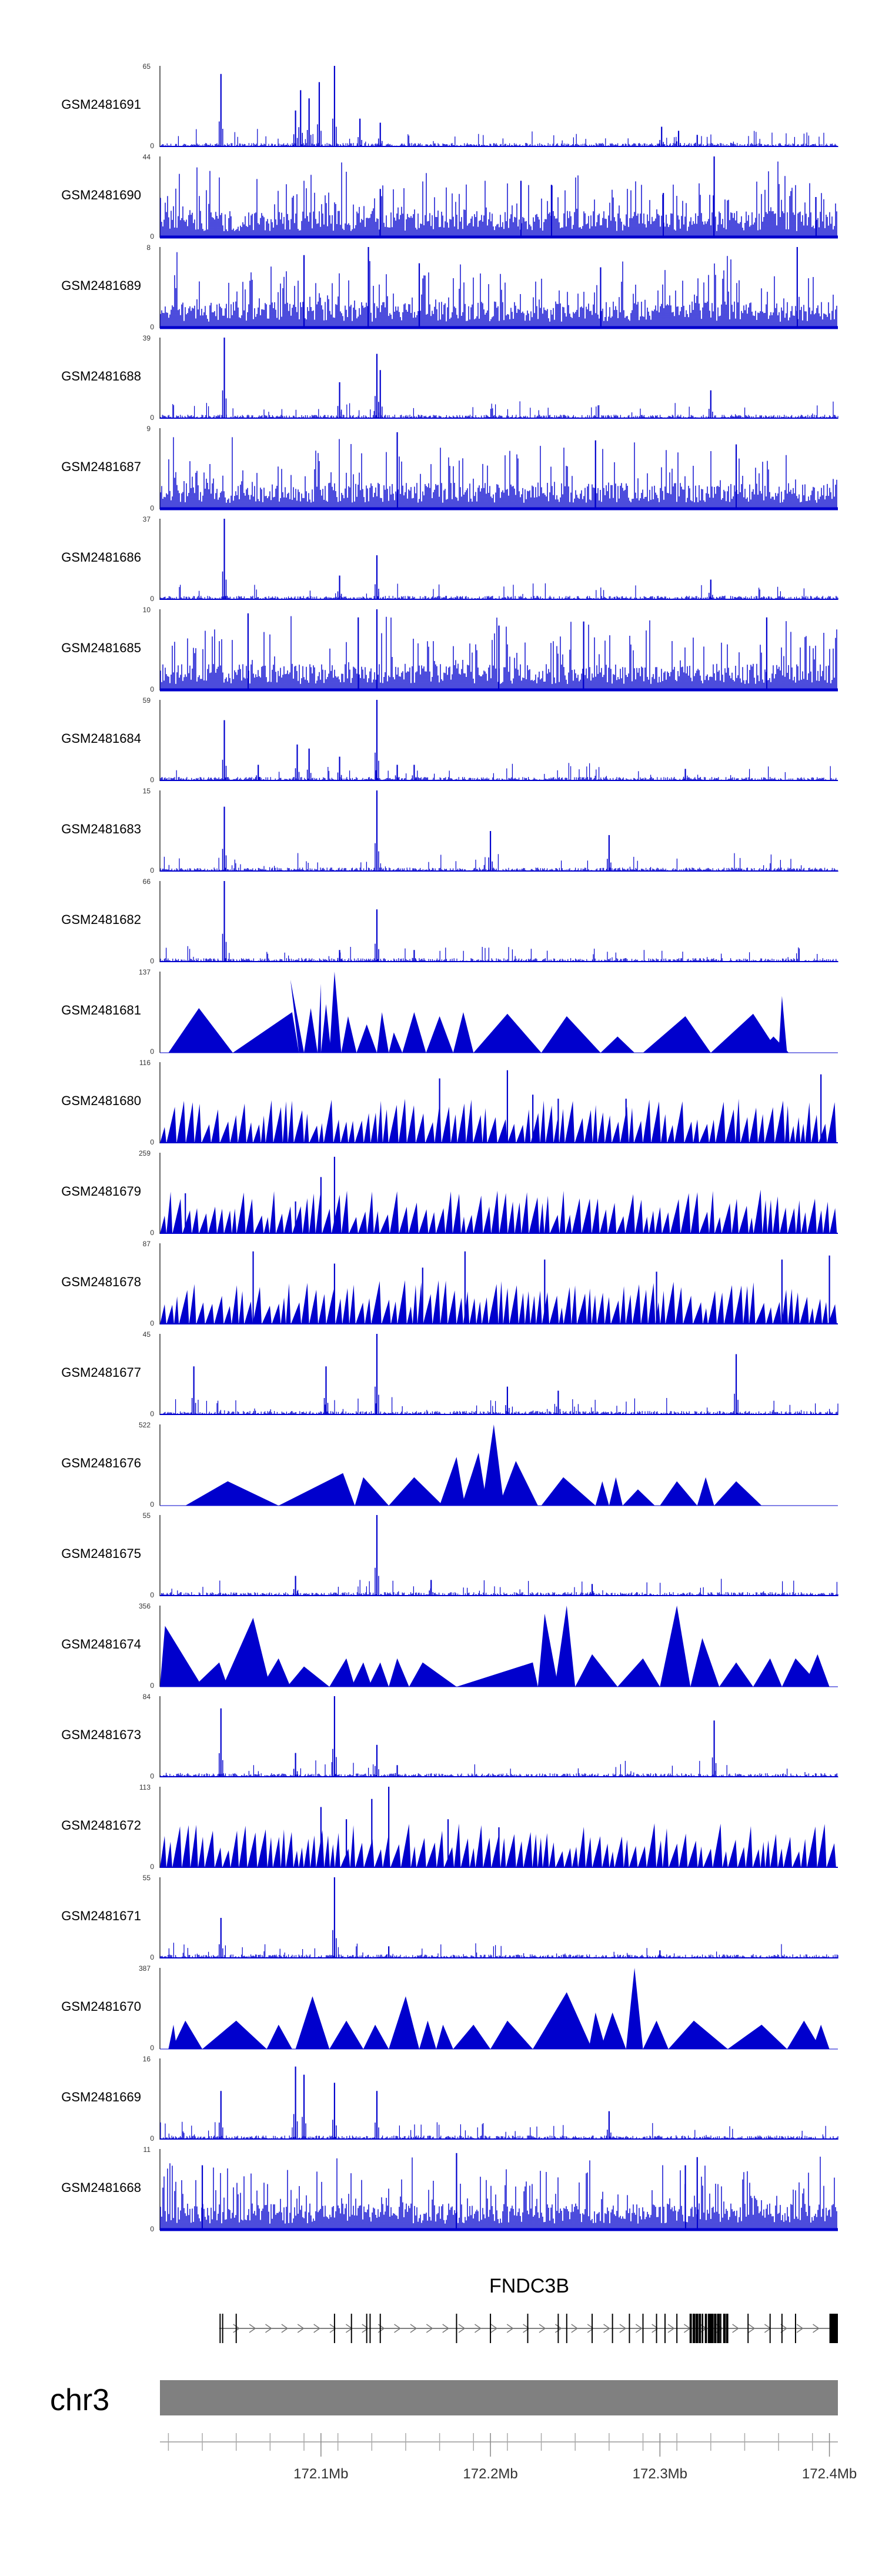 This screenshot has width=882, height=2576. Describe the element at coordinates (449, 1646) in the screenshot. I see `track-GSM2481674: GSM2481674 356 0` at that location.